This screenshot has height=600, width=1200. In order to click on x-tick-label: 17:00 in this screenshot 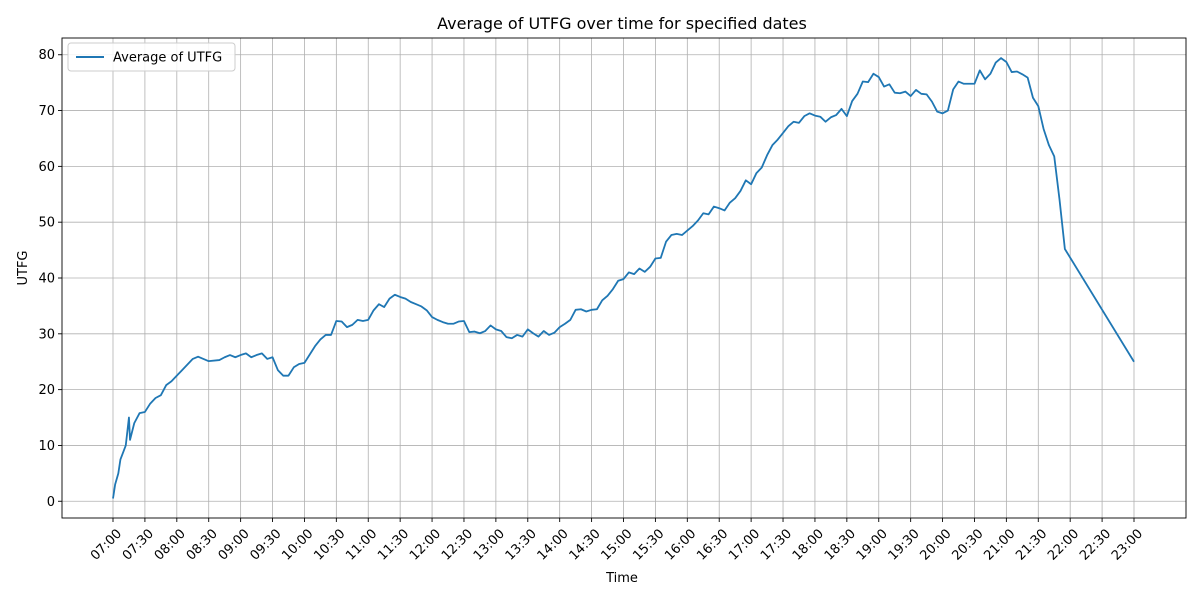, I will do `click(744, 544)`.